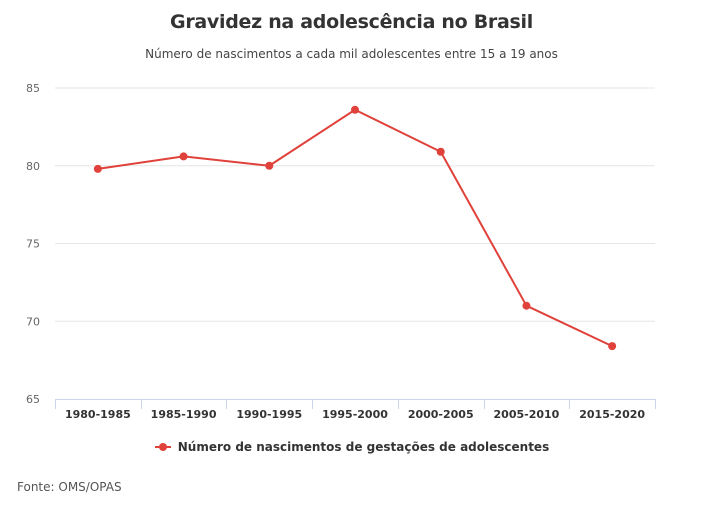  I want to click on x-tick-label: 2015-2020, so click(612, 414).